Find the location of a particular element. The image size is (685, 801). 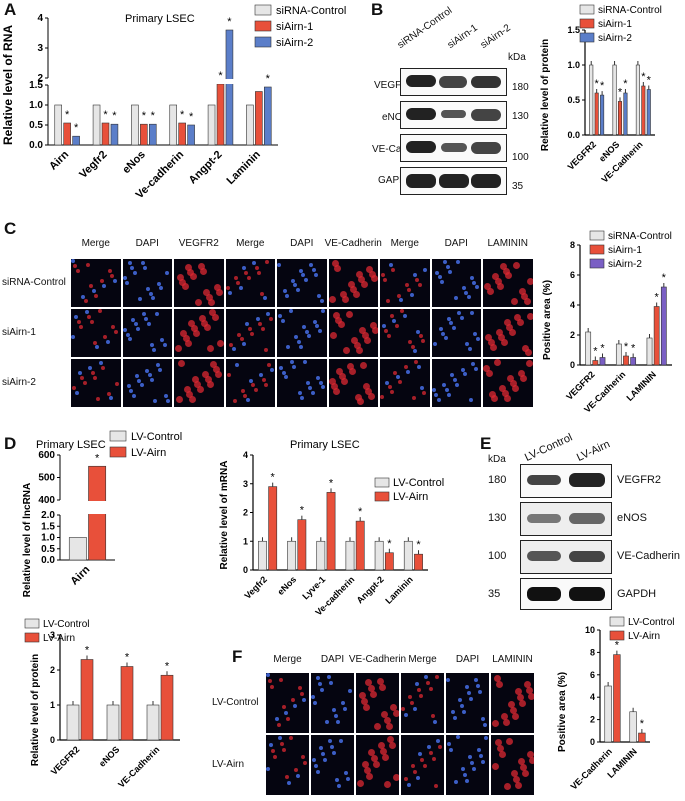

chart-b-ylabel: Relative level of protein is located at coordinates (545, 95).